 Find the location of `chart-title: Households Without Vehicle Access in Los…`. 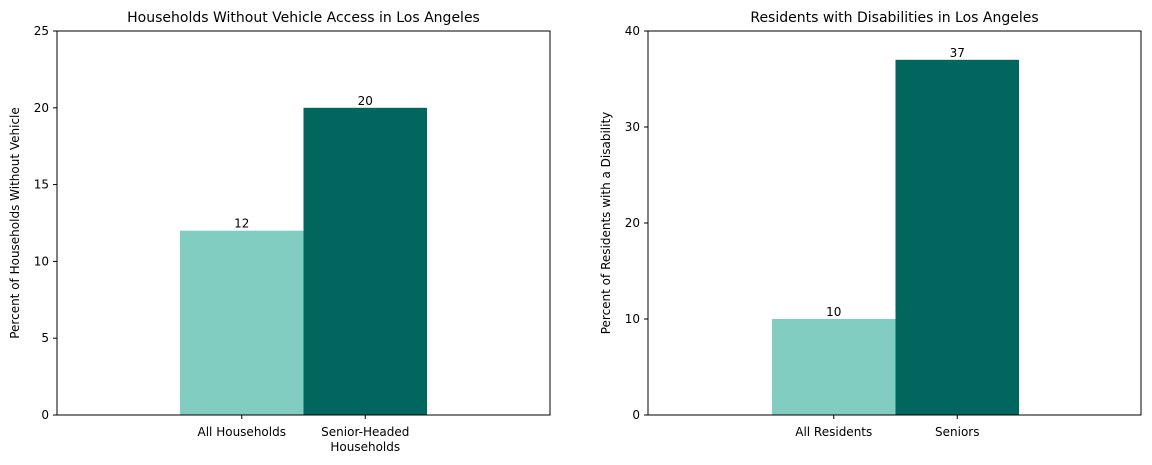

chart-title: Households Without Vehicle Access in Los… is located at coordinates (303, 18).